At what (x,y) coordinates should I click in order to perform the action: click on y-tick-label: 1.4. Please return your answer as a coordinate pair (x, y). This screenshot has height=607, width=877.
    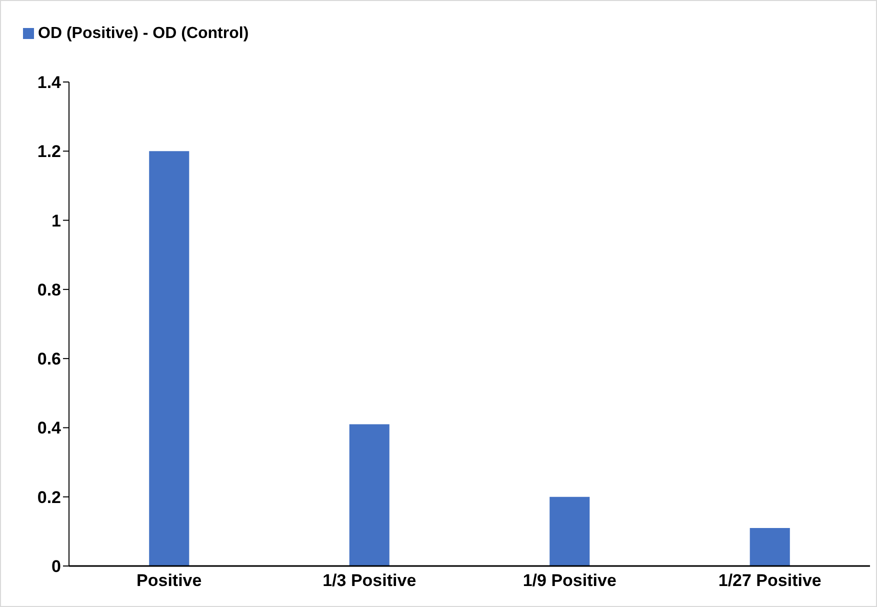
    Looking at the image, I should click on (49, 82).